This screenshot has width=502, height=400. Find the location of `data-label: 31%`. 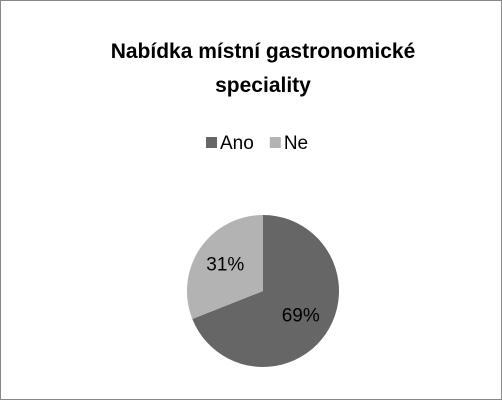

data-label: 31% is located at coordinates (225, 264).